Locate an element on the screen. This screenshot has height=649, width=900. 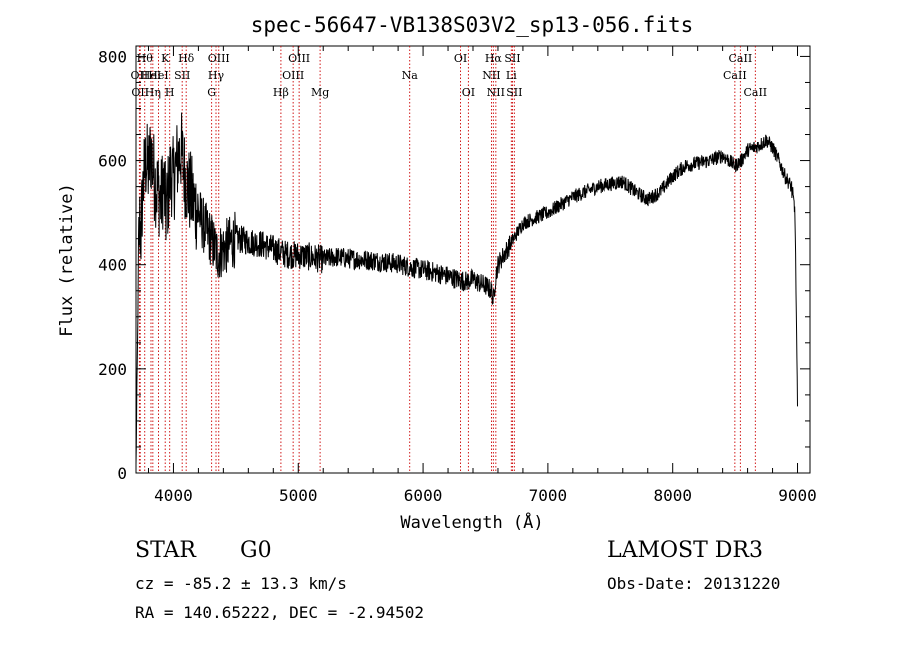
y-axis-label: Flux (relative) is located at coordinates (67, 260).